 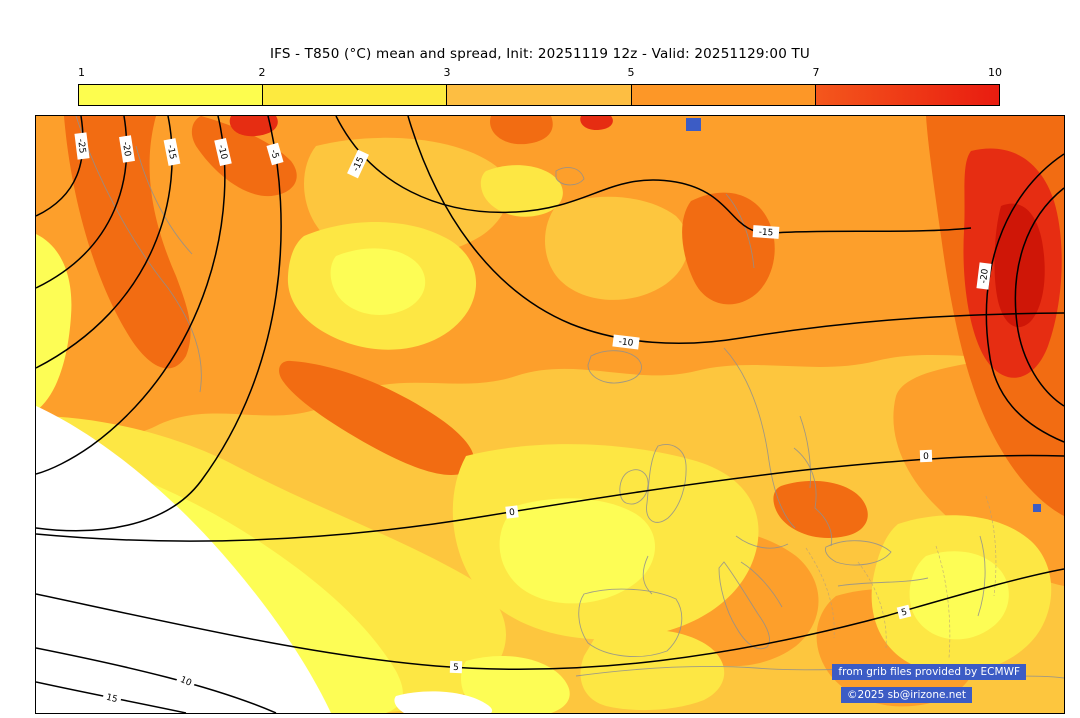 What do you see at coordinates (447, 72) in the screenshot?
I see `colorbar-tick: 3` at bounding box center [447, 72].